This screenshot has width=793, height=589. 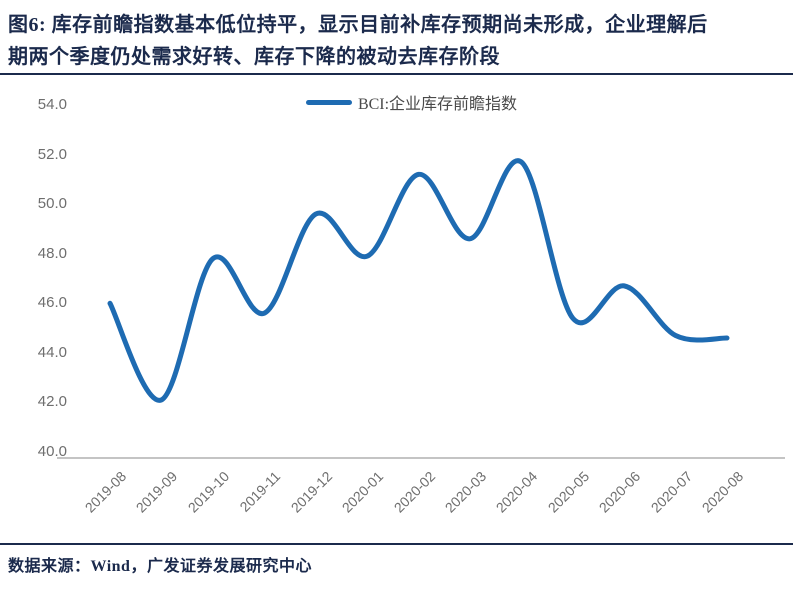 I want to click on figure-title-line1: 图6: 库存前瞻指数基本低位持平，显示目前补库存预期尚未形成，企业理解后, so click(x=358, y=25).